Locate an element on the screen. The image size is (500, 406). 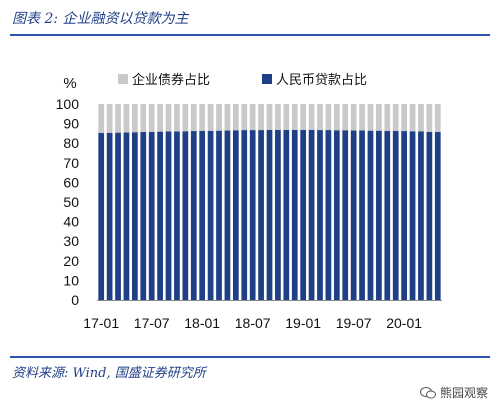
x-tick-label: 18-07 is located at coordinates (253, 323).